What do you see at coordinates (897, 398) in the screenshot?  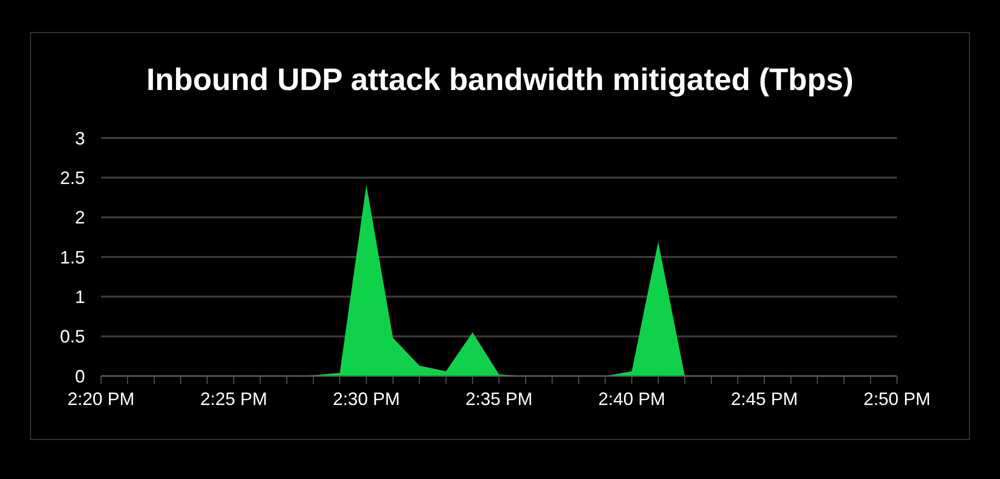 I see `x-tick-label: 2:50 PM` at bounding box center [897, 398].